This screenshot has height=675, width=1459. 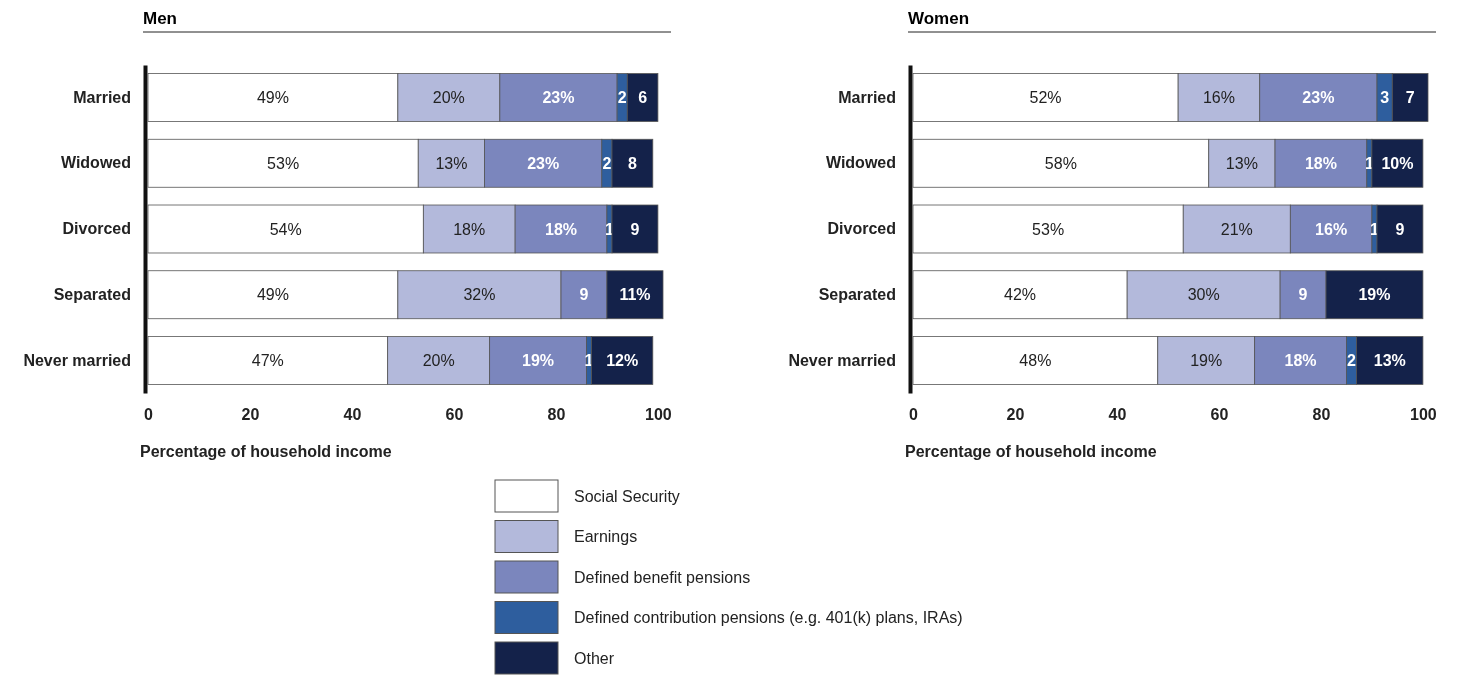 What do you see at coordinates (768, 618) in the screenshot?
I see `legend-label: Defined contribution pensions (e.g. 401(k) plans, IRAs)` at bounding box center [768, 618].